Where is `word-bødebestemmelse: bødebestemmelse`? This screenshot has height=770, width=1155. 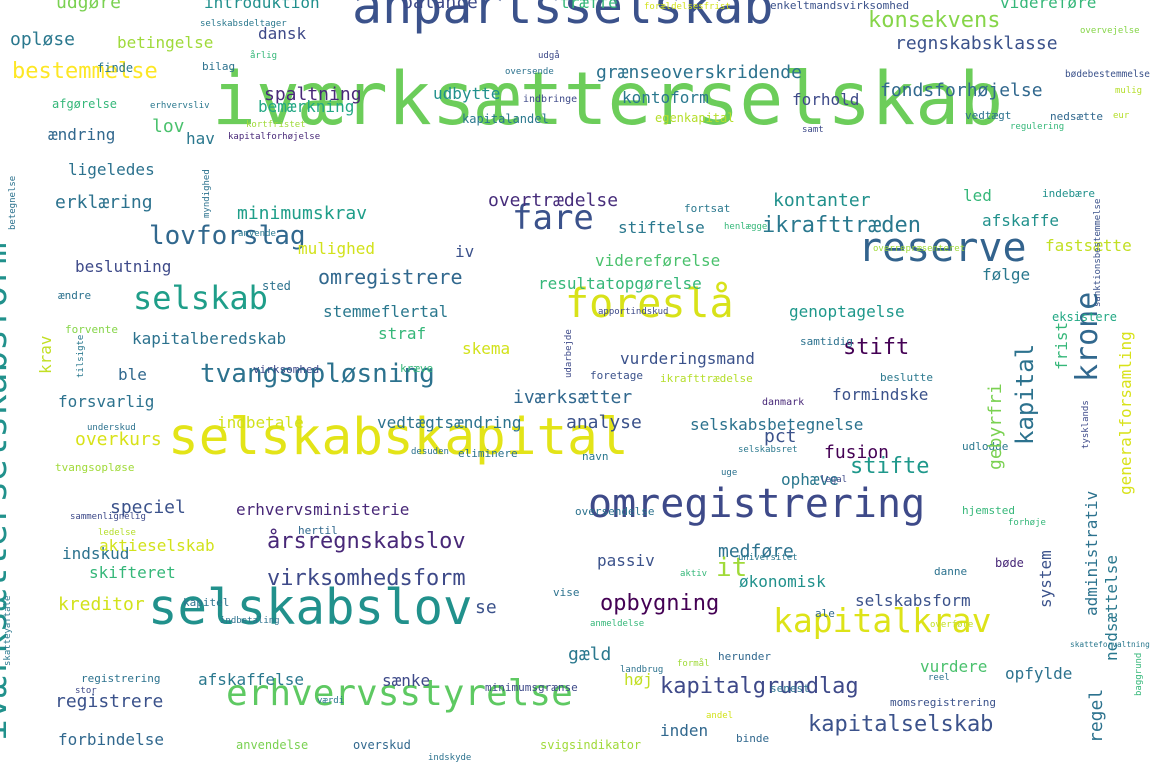
word-bødebestemmelse: bødebestemmelse is located at coordinates (1107, 74).